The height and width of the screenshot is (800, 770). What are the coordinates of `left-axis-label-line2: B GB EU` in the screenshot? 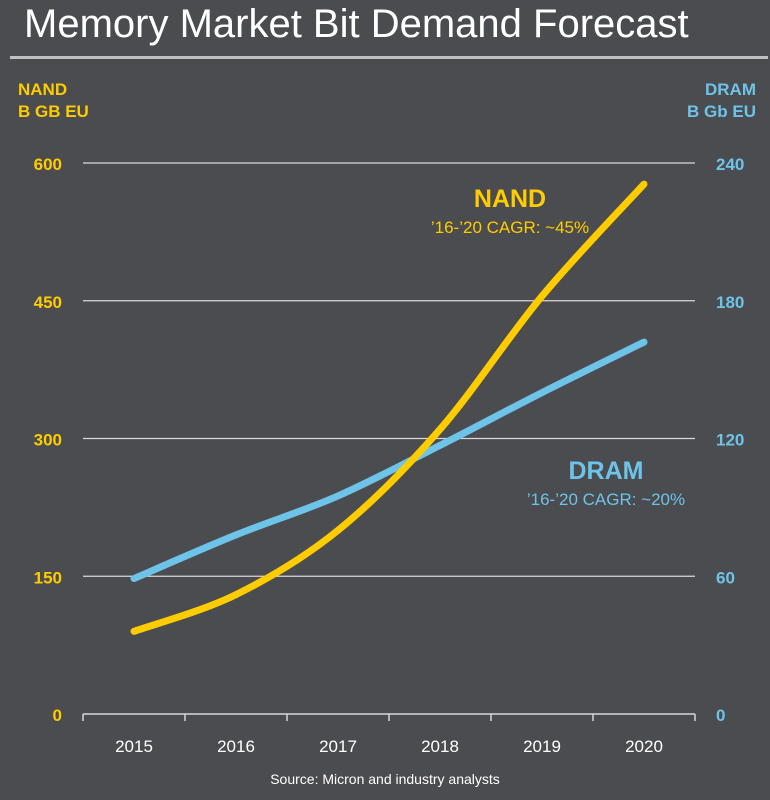 It's located at (53, 111).